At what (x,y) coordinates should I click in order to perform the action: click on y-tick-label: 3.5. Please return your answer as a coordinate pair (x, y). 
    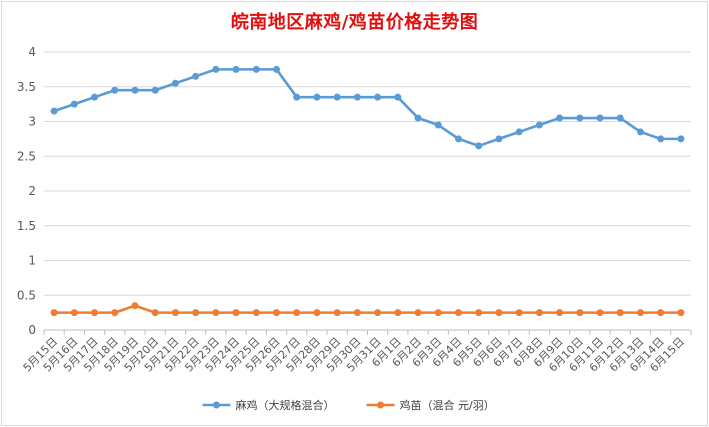
    Looking at the image, I should click on (26, 87).